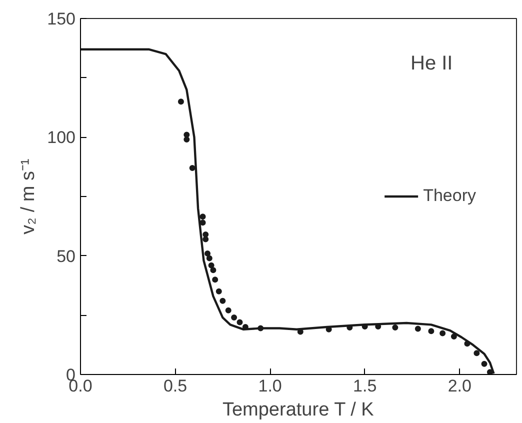 Image resolution: width=522 pixels, height=423 pixels. I want to click on y-axis-title: v₂ / m s⁻¹, so click(29, 196).